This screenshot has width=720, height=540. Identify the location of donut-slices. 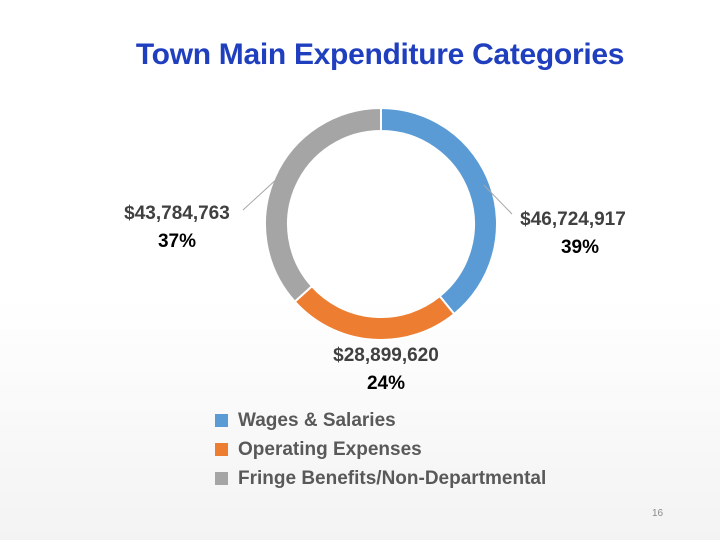
(381, 223).